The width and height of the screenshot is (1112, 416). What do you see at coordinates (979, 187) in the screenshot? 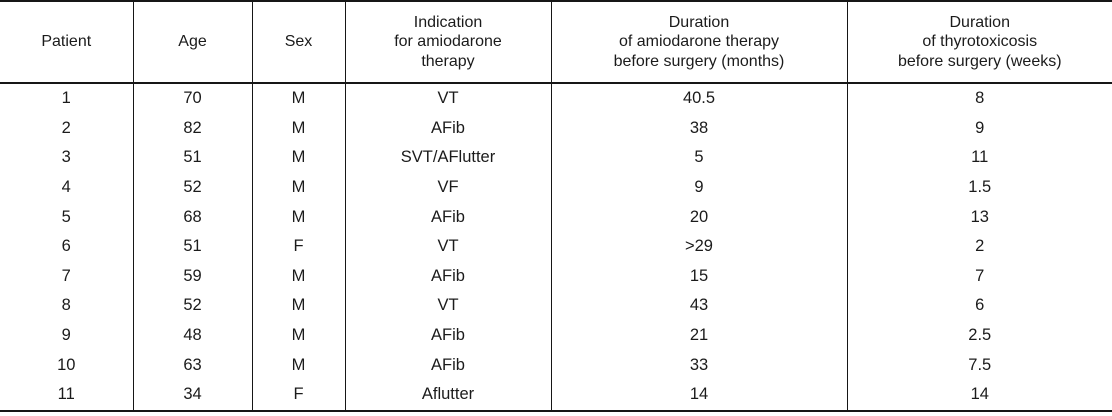
I see `cell-duration-thyrotoxicosis: 1.5` at bounding box center [979, 187].